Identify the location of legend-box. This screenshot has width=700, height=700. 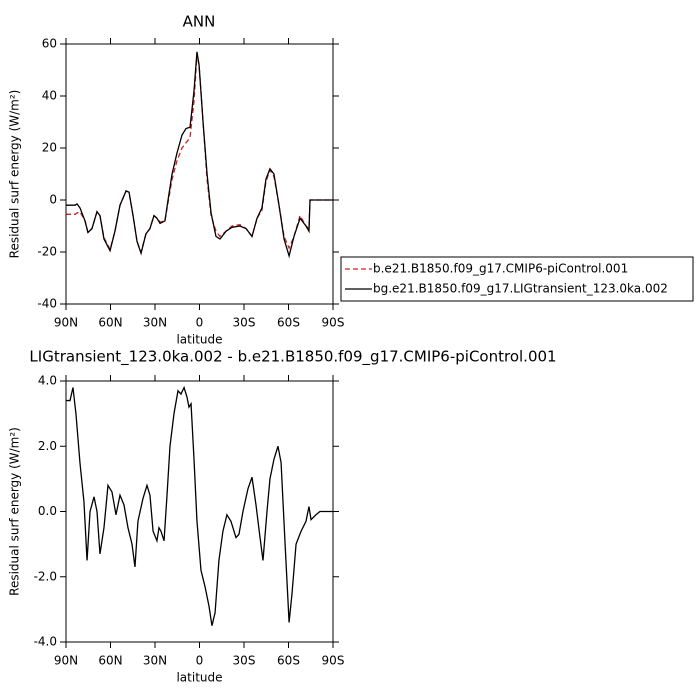
(517, 279).